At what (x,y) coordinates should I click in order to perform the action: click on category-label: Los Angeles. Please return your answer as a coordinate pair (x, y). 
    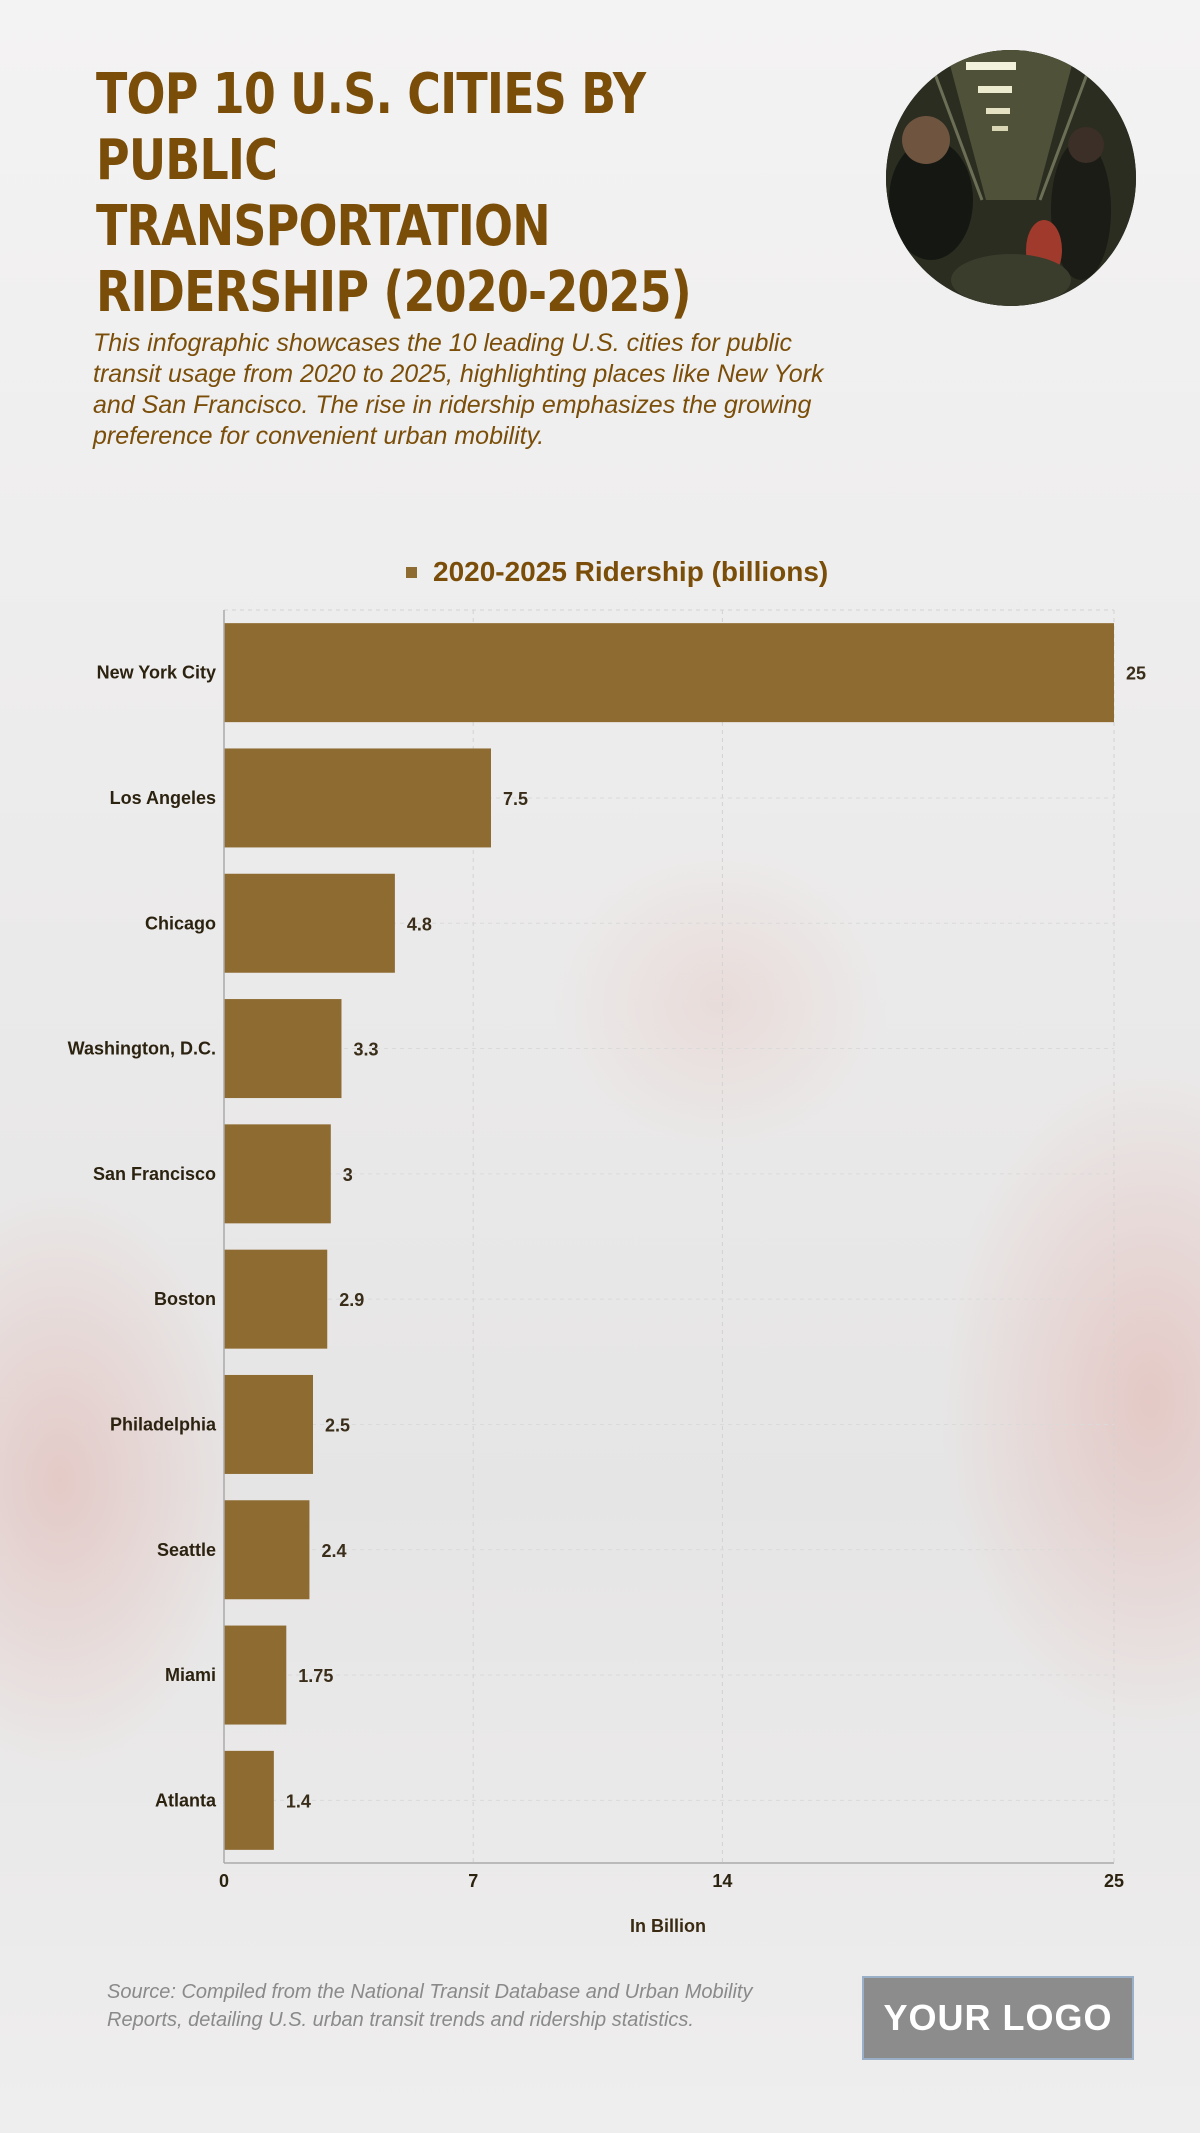
    Looking at the image, I should click on (163, 798).